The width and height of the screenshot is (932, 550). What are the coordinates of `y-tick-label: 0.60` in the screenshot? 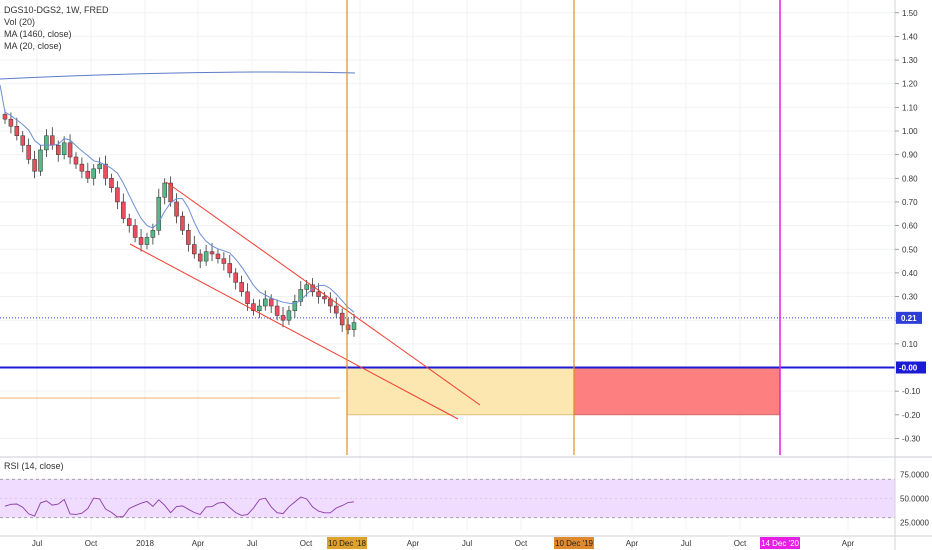 It's located at (910, 226).